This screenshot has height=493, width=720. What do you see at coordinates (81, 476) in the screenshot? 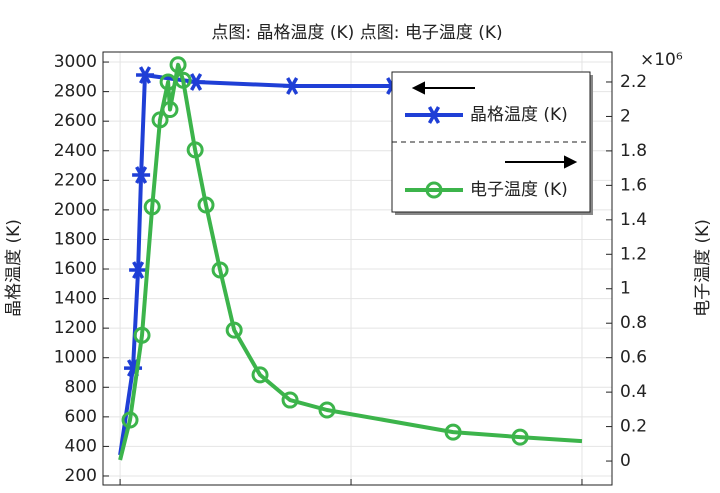
I see `y-tick-label: 200` at bounding box center [81, 476].